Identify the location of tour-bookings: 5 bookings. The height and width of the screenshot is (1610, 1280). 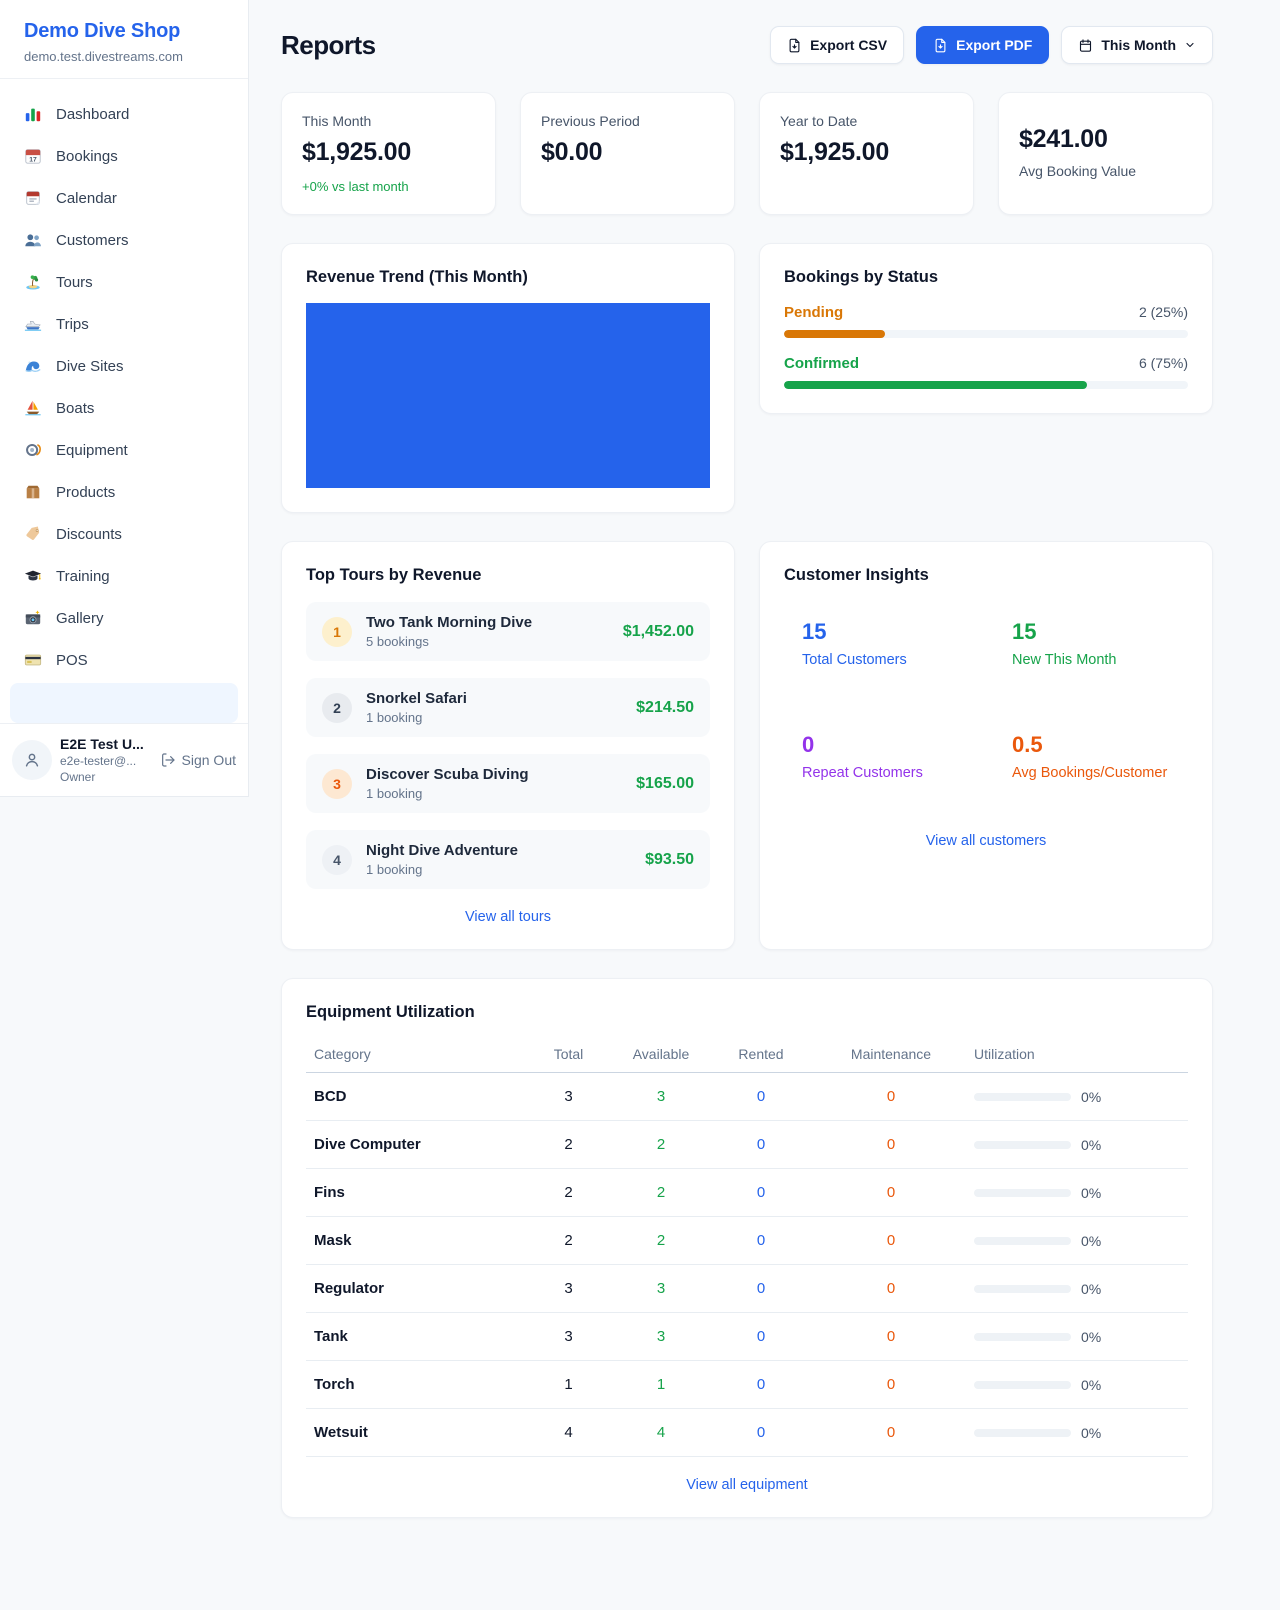
(397, 641).